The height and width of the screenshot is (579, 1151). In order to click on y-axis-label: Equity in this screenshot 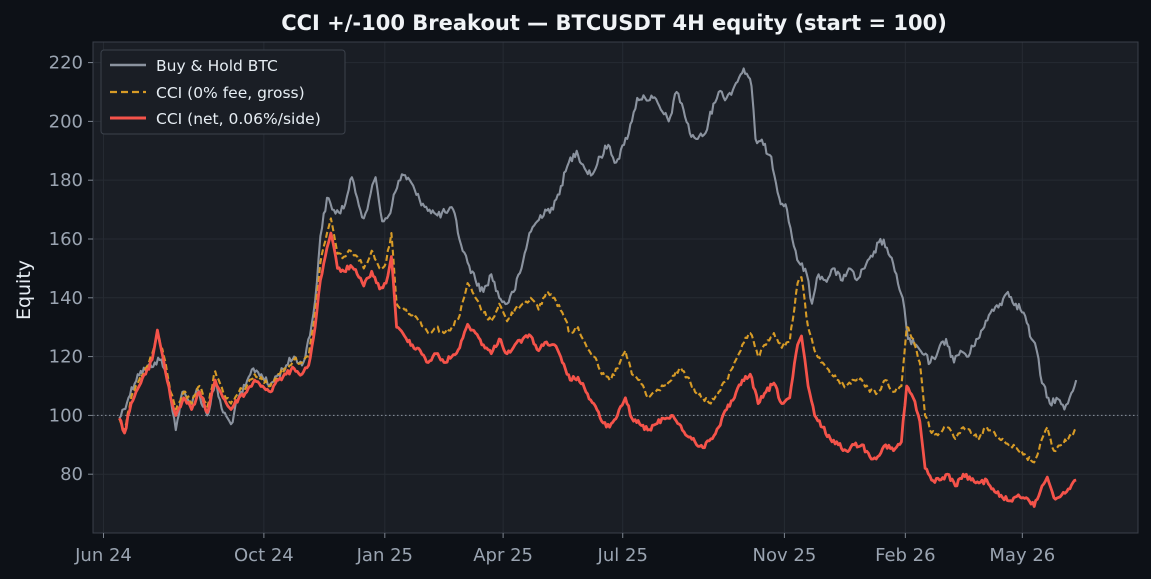, I will do `click(24, 290)`.